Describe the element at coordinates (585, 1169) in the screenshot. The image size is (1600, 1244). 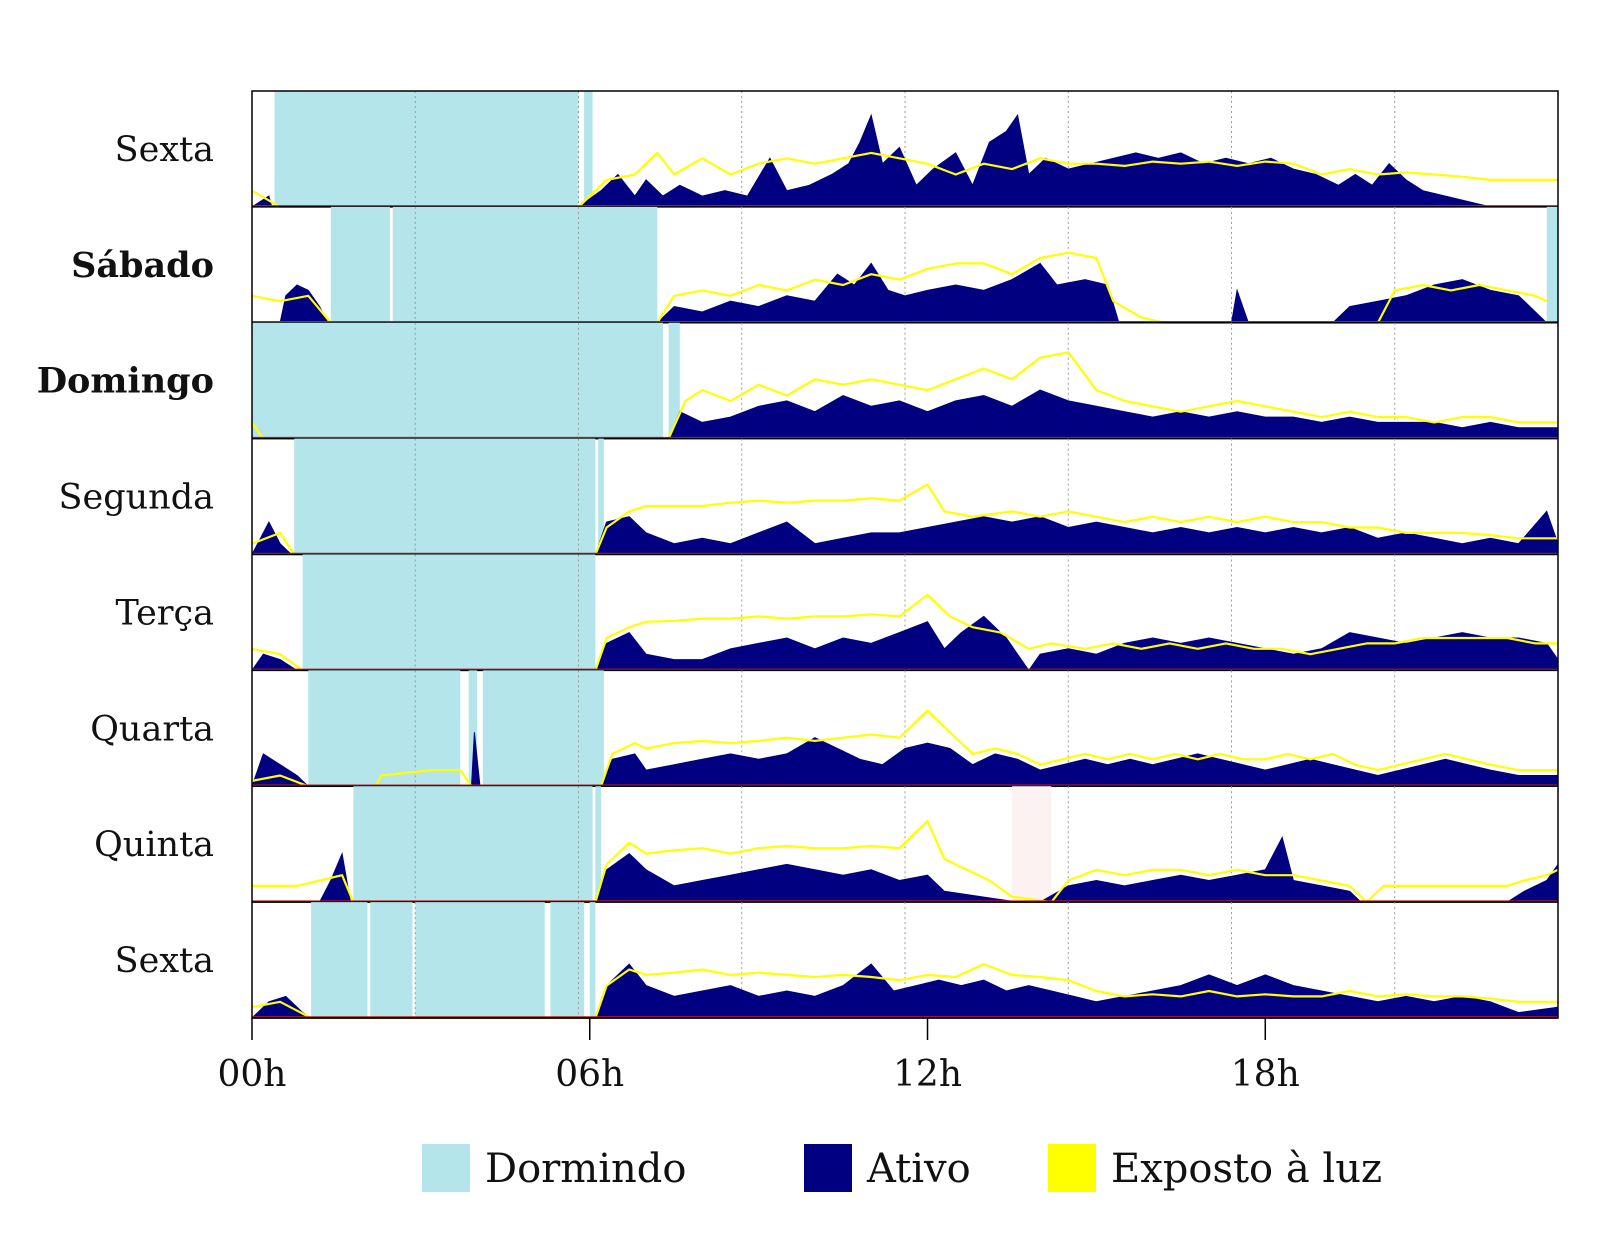
I see `legend-label-sleep: Dormindo` at that location.